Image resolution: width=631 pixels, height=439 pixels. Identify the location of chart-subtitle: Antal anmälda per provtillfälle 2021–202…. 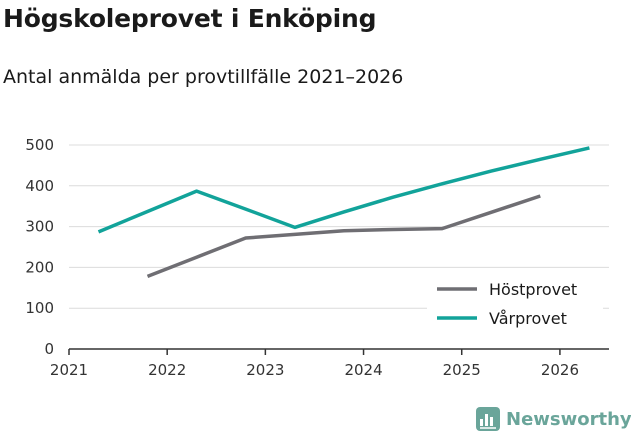
(203, 77).